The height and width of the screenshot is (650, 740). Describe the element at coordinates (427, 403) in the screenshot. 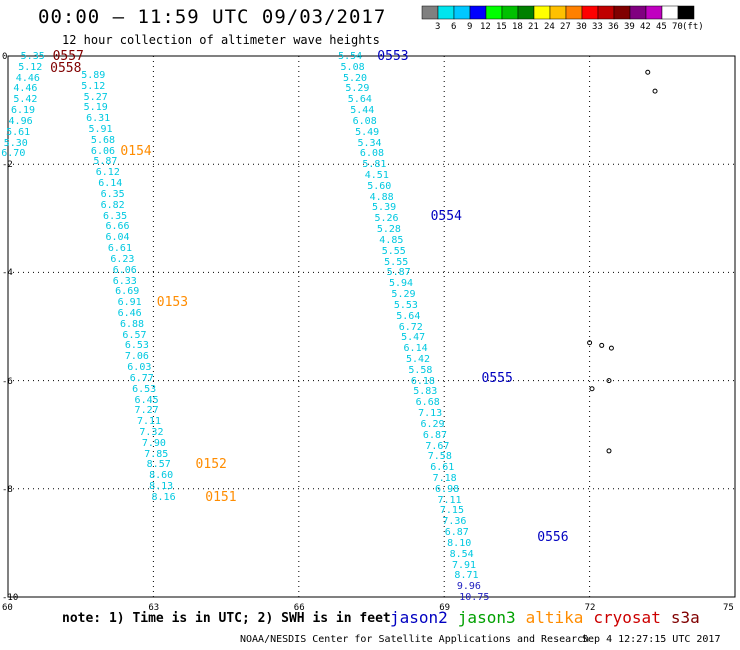

I see `wave-height-value: 6.68` at that location.